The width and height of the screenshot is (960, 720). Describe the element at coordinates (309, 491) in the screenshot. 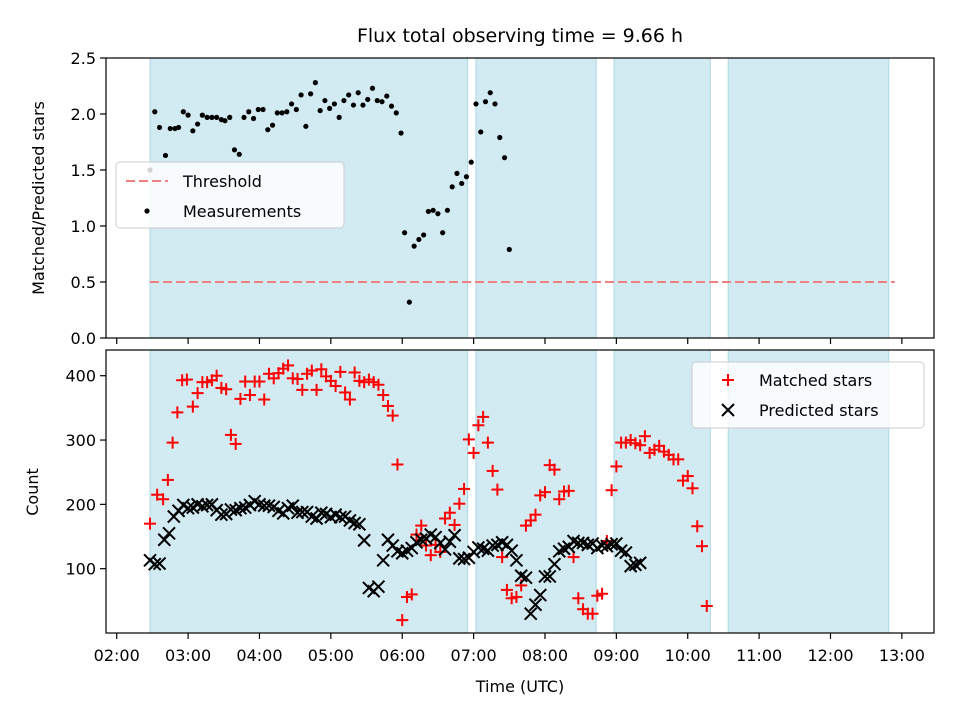

I see `shaded-interval` at that location.